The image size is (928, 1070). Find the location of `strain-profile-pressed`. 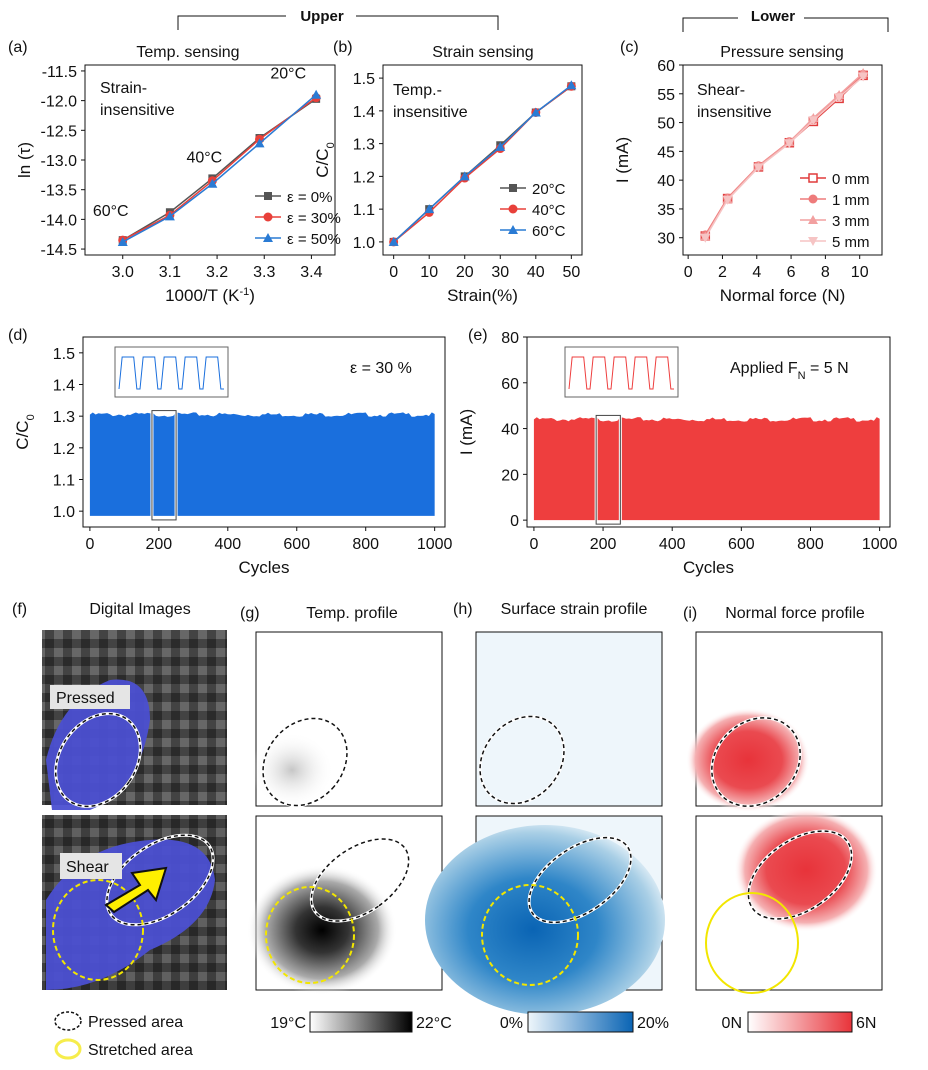

strain-profile-pressed is located at coordinates (569, 719).